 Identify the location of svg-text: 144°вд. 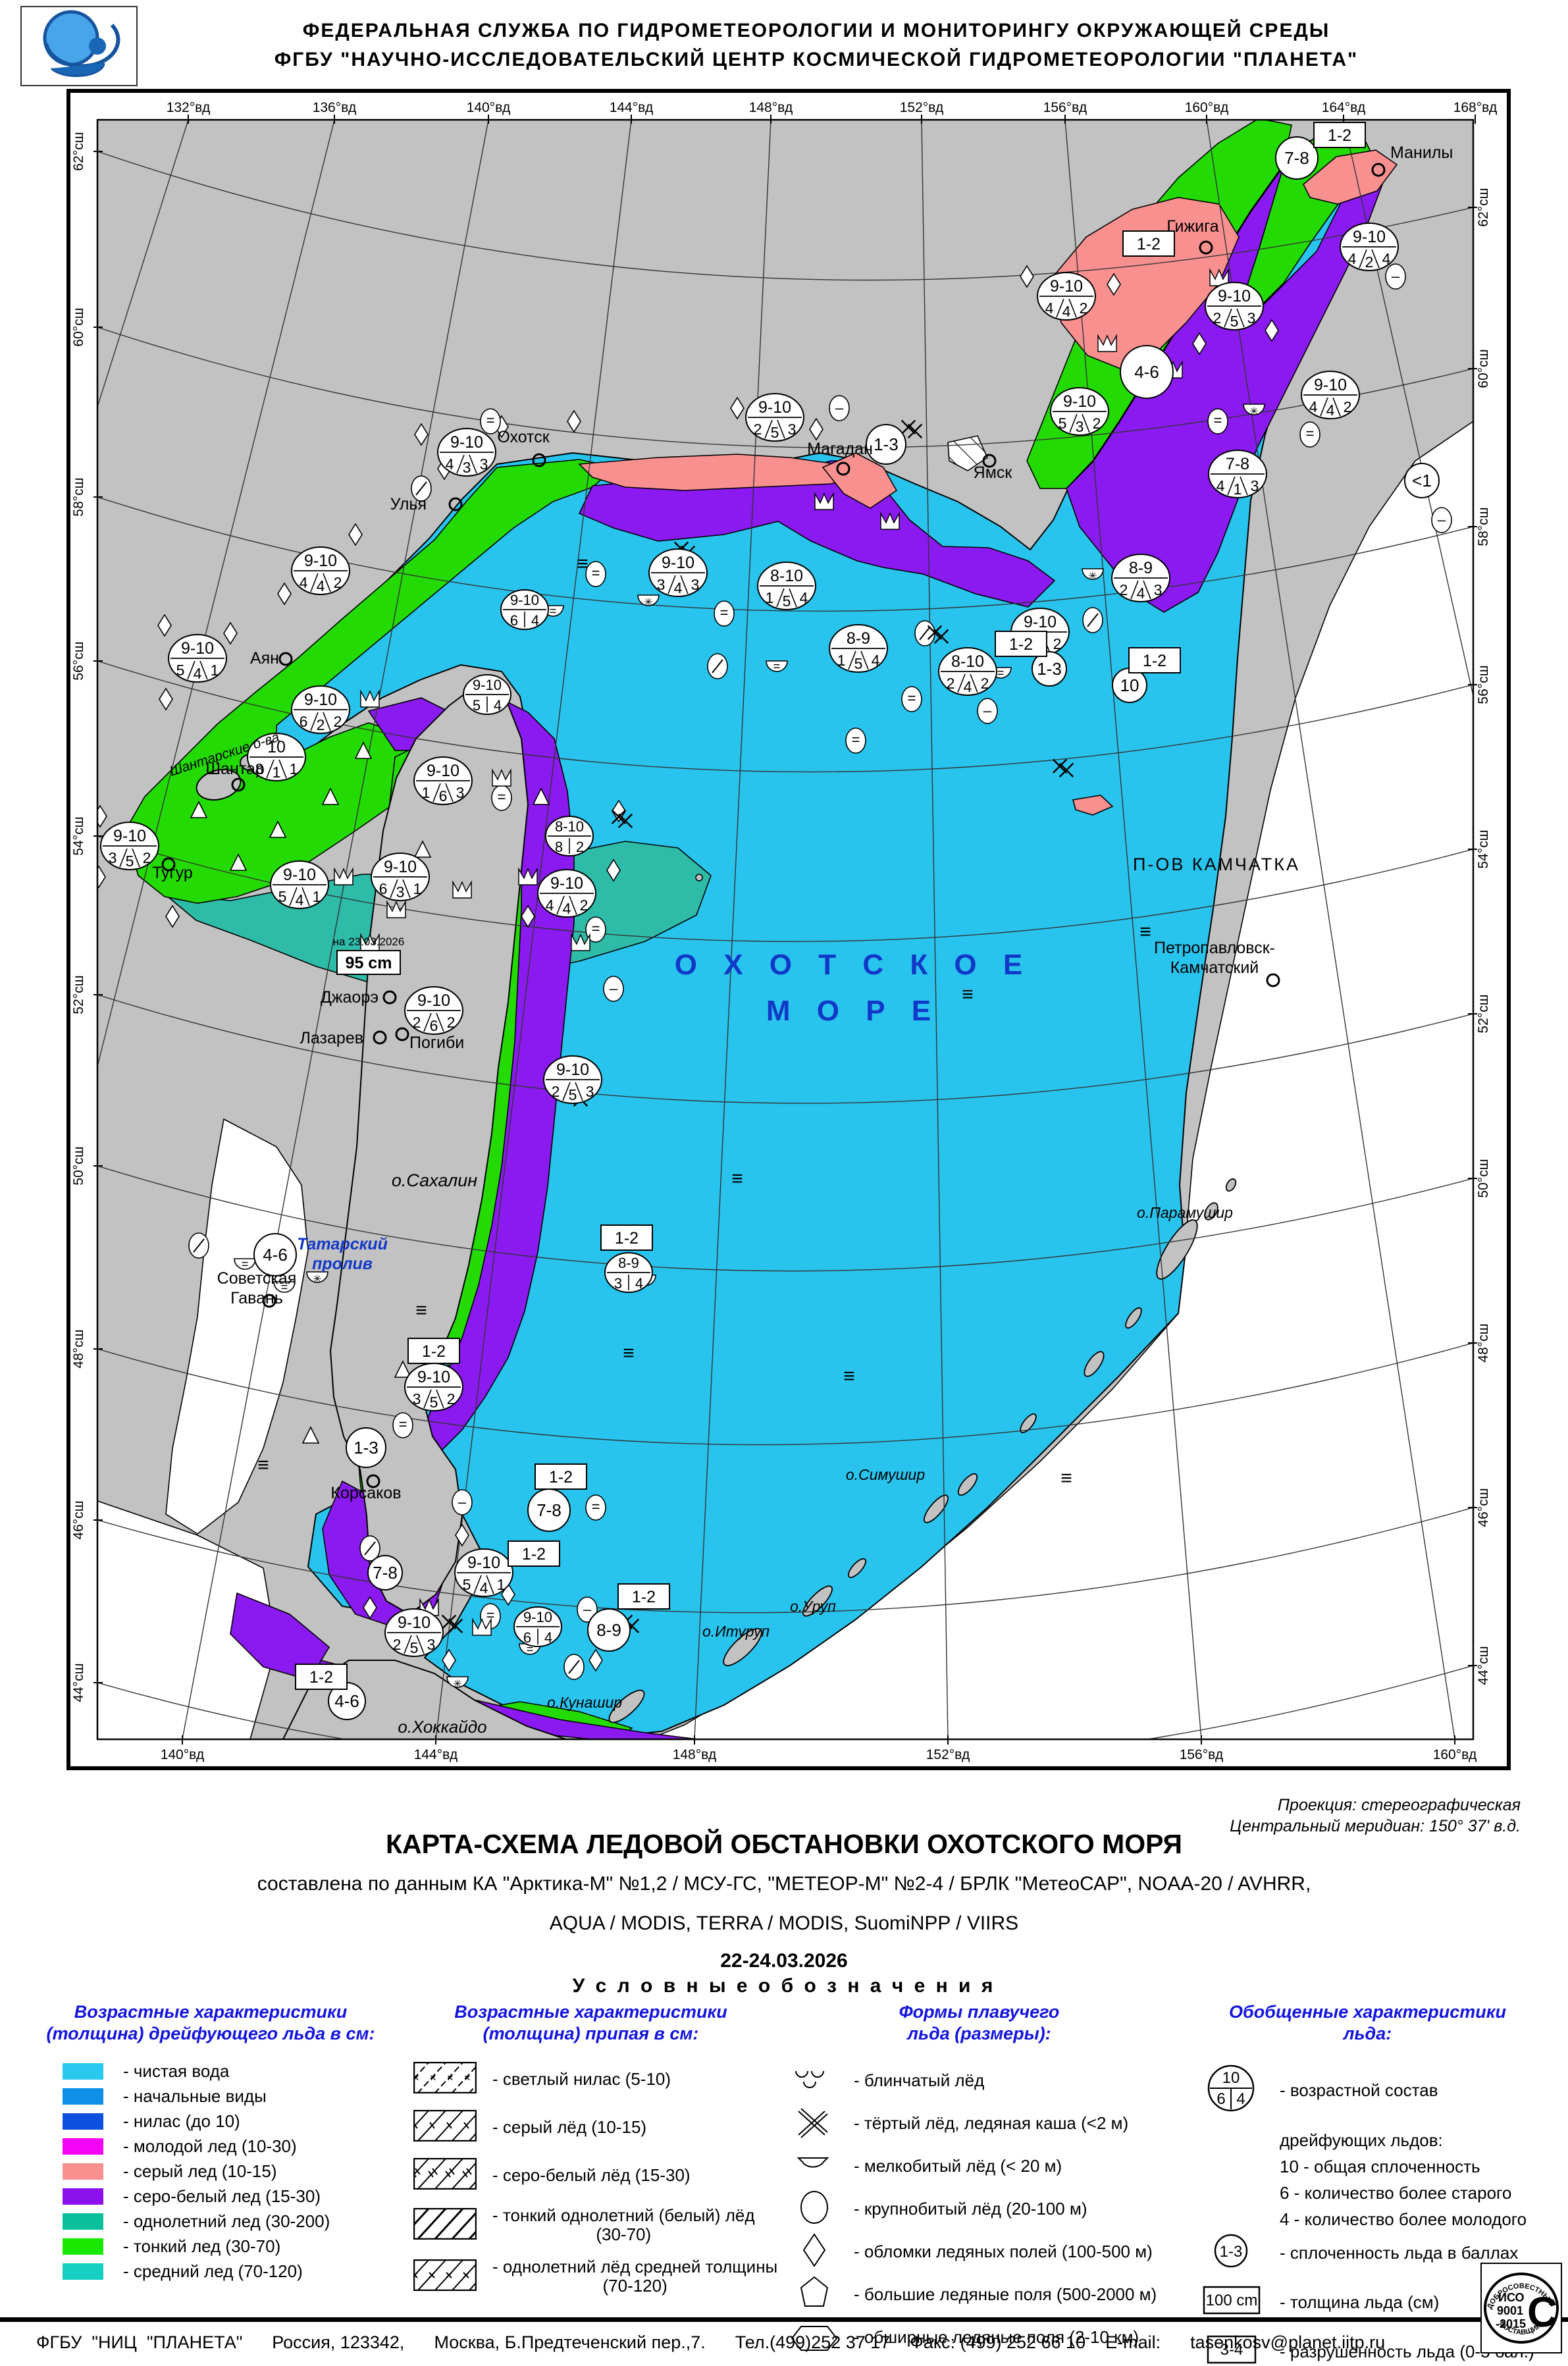
(632, 108).